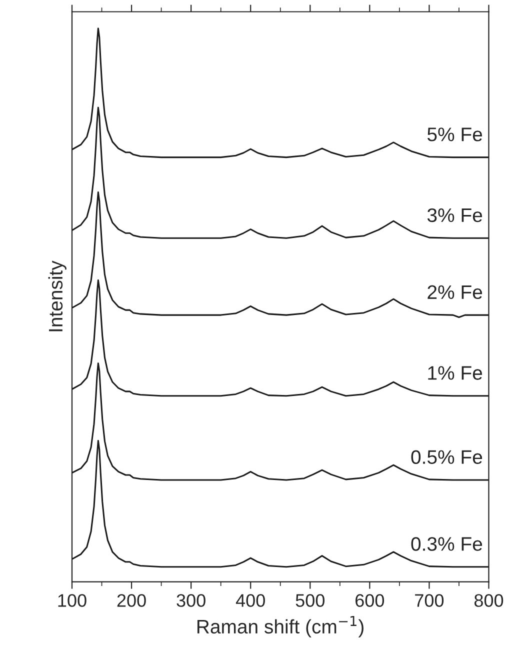  Describe the element at coordinates (370, 600) in the screenshot. I see `x-tick-label: 600` at that location.